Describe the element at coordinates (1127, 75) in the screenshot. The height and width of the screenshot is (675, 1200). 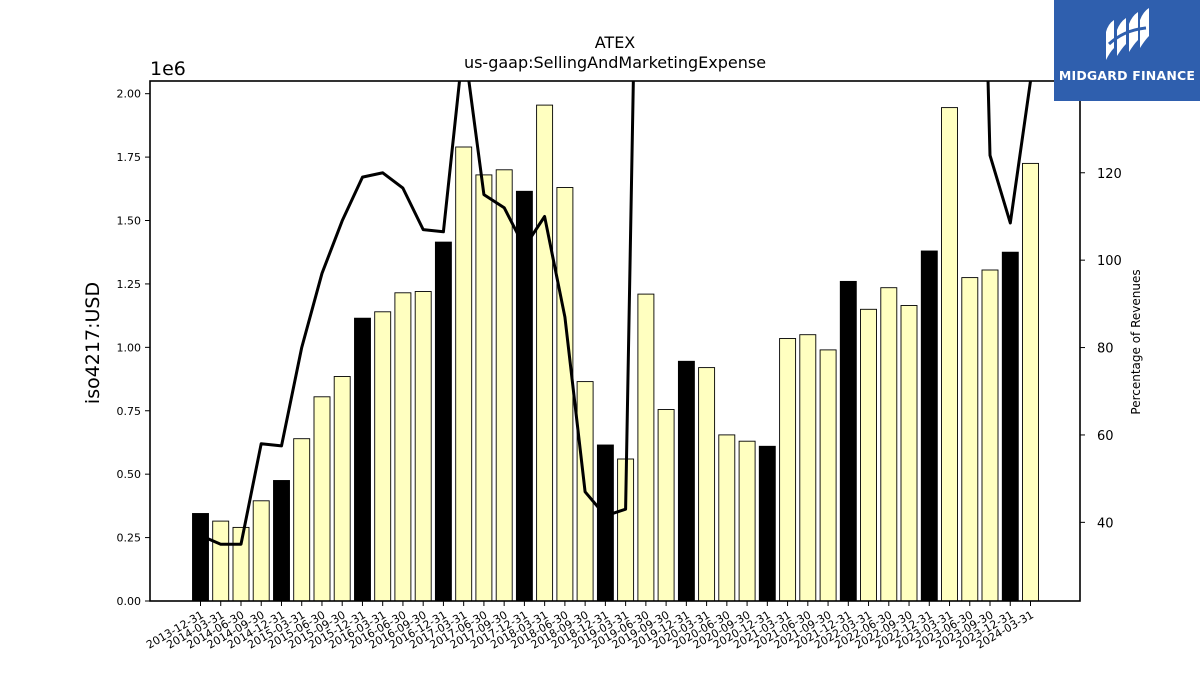
I see `logo-text: MIDGARD FINANCE` at that location.